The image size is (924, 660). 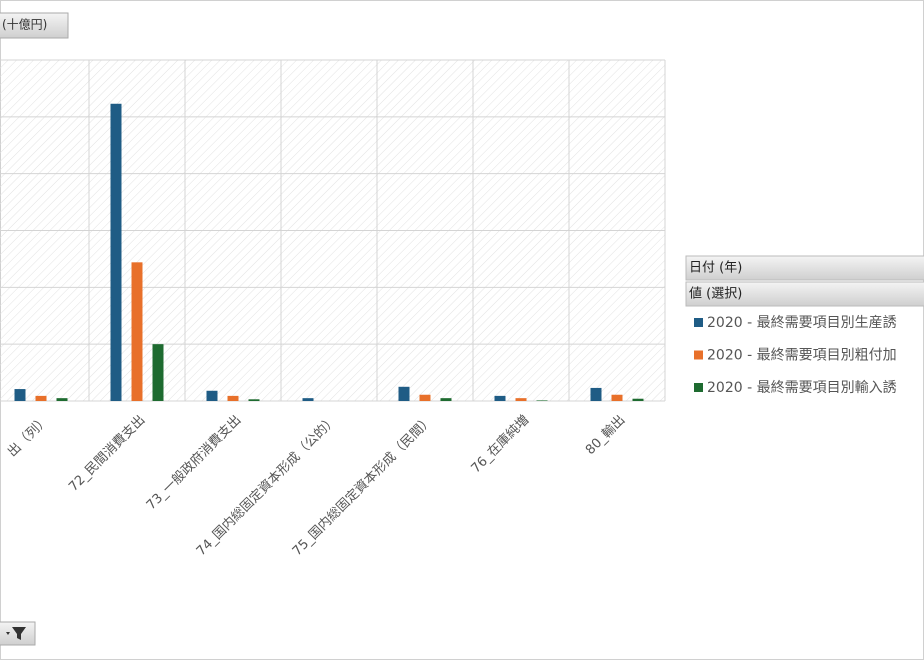 What do you see at coordinates (802, 388) in the screenshot?
I see `legend-label: 2020 - 最終需要項目別輸入誘` at bounding box center [802, 388].